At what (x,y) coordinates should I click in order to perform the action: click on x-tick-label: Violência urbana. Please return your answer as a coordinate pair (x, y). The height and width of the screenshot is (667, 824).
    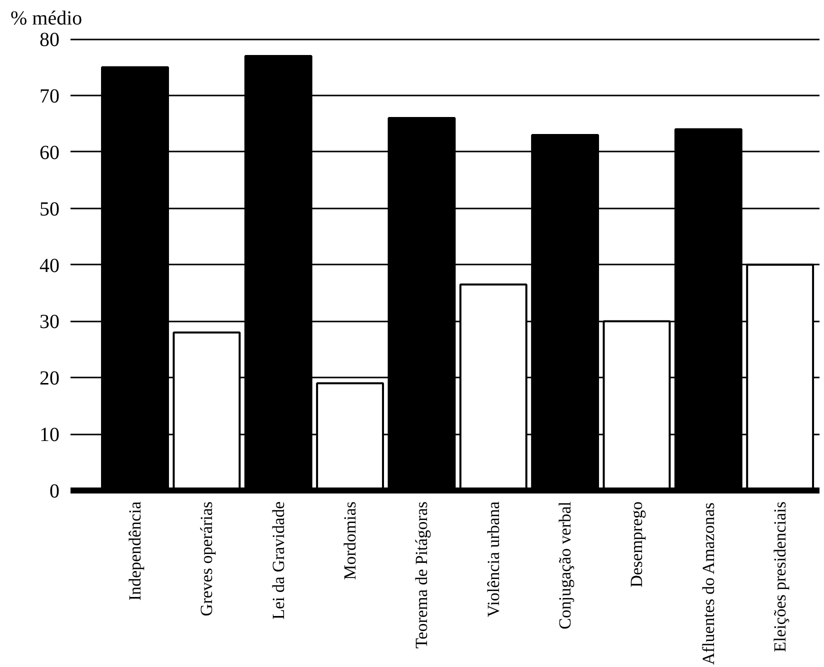
    Looking at the image, I should click on (493, 559).